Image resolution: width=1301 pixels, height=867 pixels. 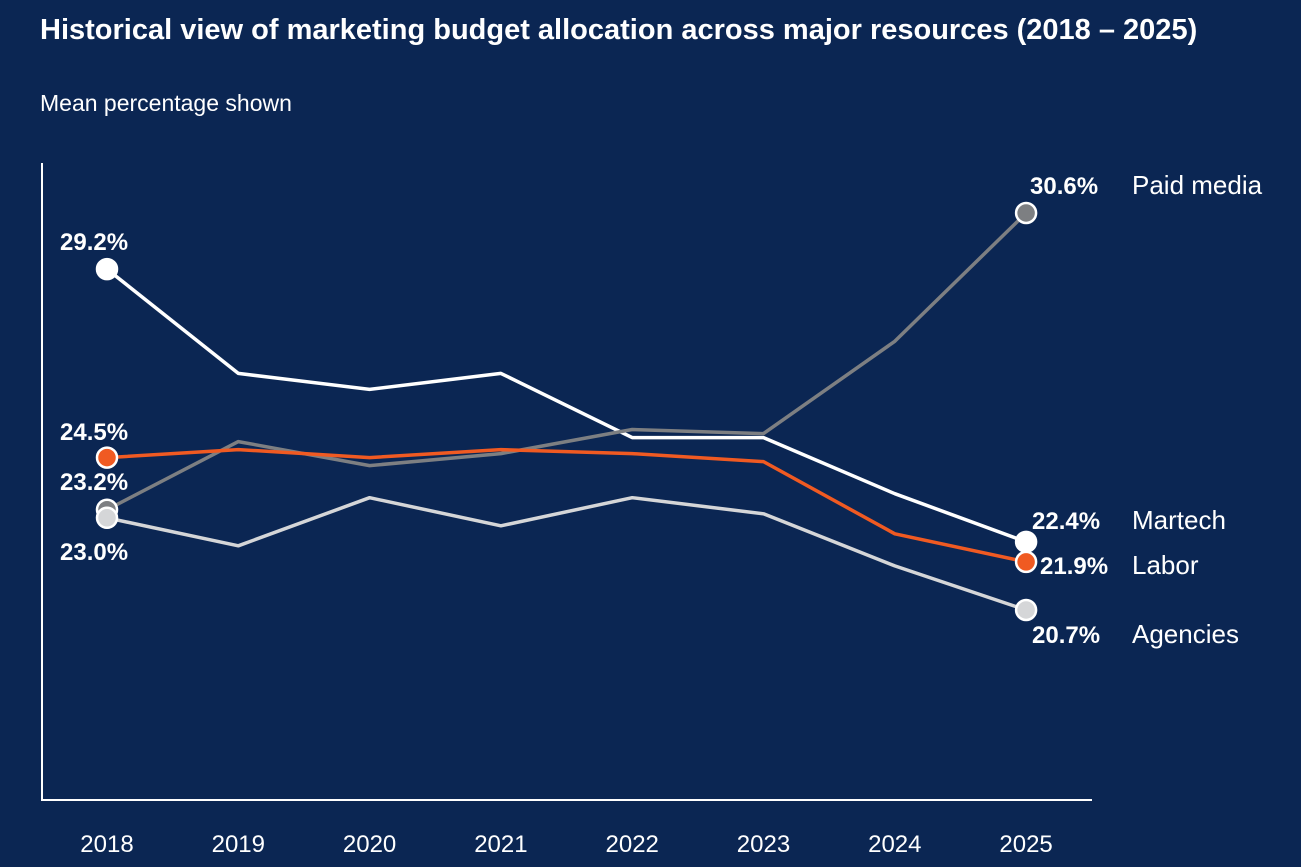 What do you see at coordinates (500, 844) in the screenshot?
I see `x-tick-label: 2021` at bounding box center [500, 844].